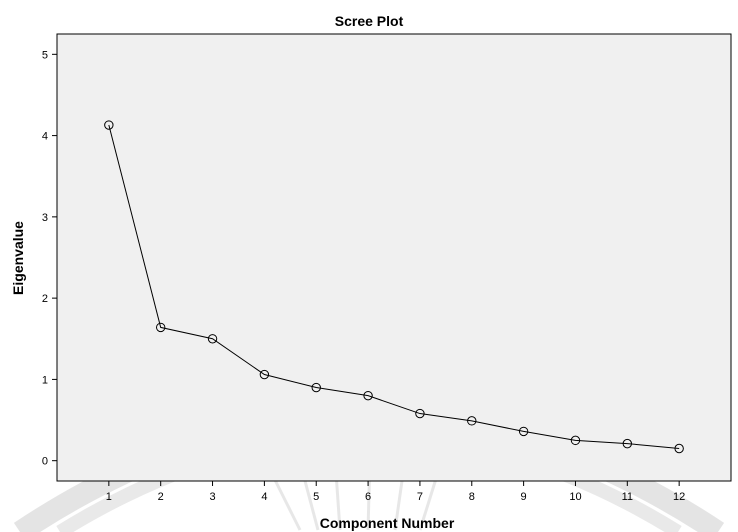 This screenshot has height=532, width=738. Describe the element at coordinates (387, 523) in the screenshot. I see `x-axis-title: Component Number` at that location.